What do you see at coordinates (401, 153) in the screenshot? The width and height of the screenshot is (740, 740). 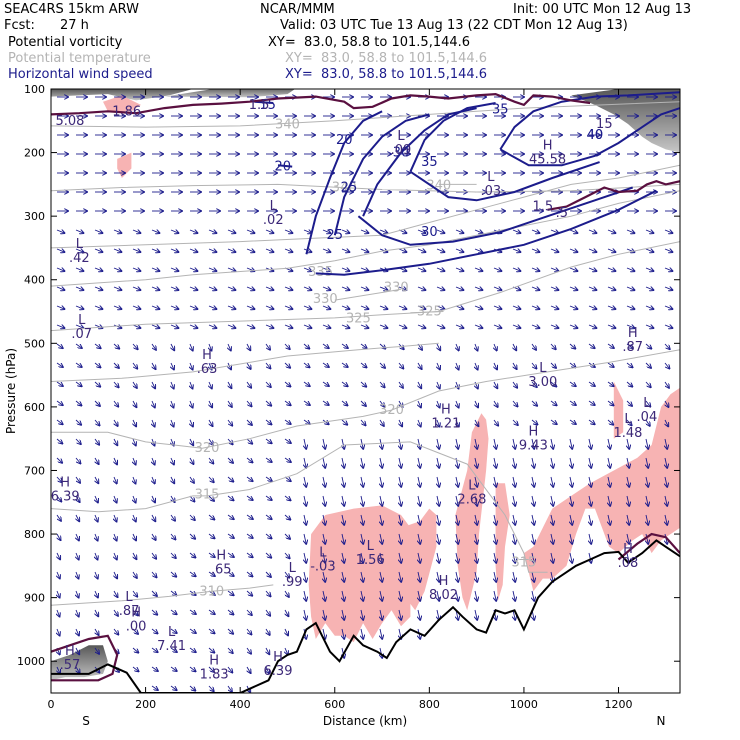 I see `wind-label-4: 30` at bounding box center [401, 153].